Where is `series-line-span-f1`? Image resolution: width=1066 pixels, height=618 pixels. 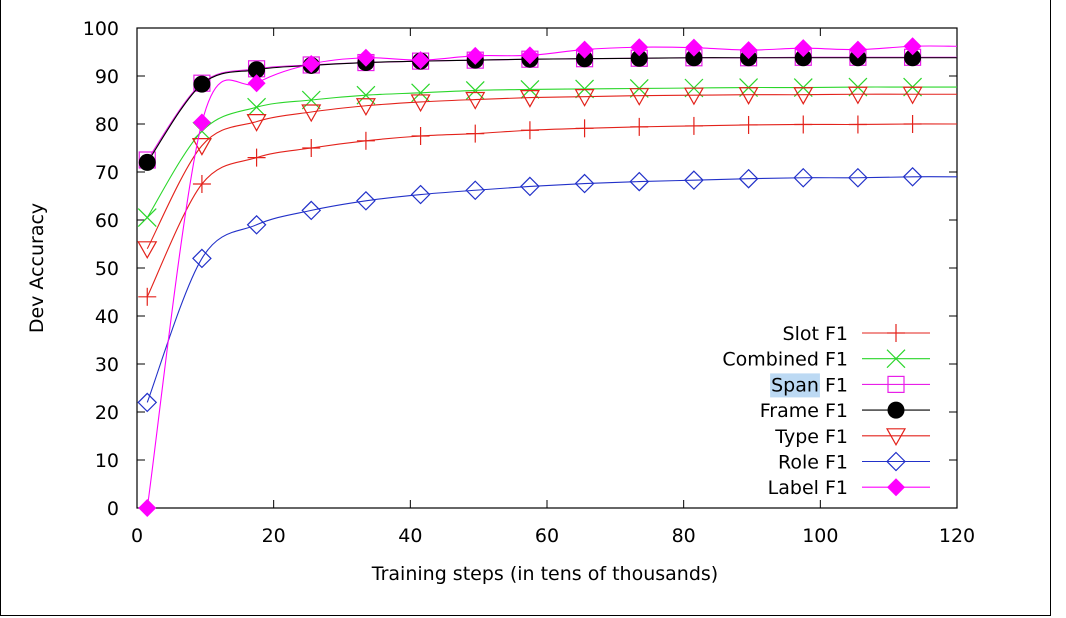 series-line-span-f1 is located at coordinates (551, 108).